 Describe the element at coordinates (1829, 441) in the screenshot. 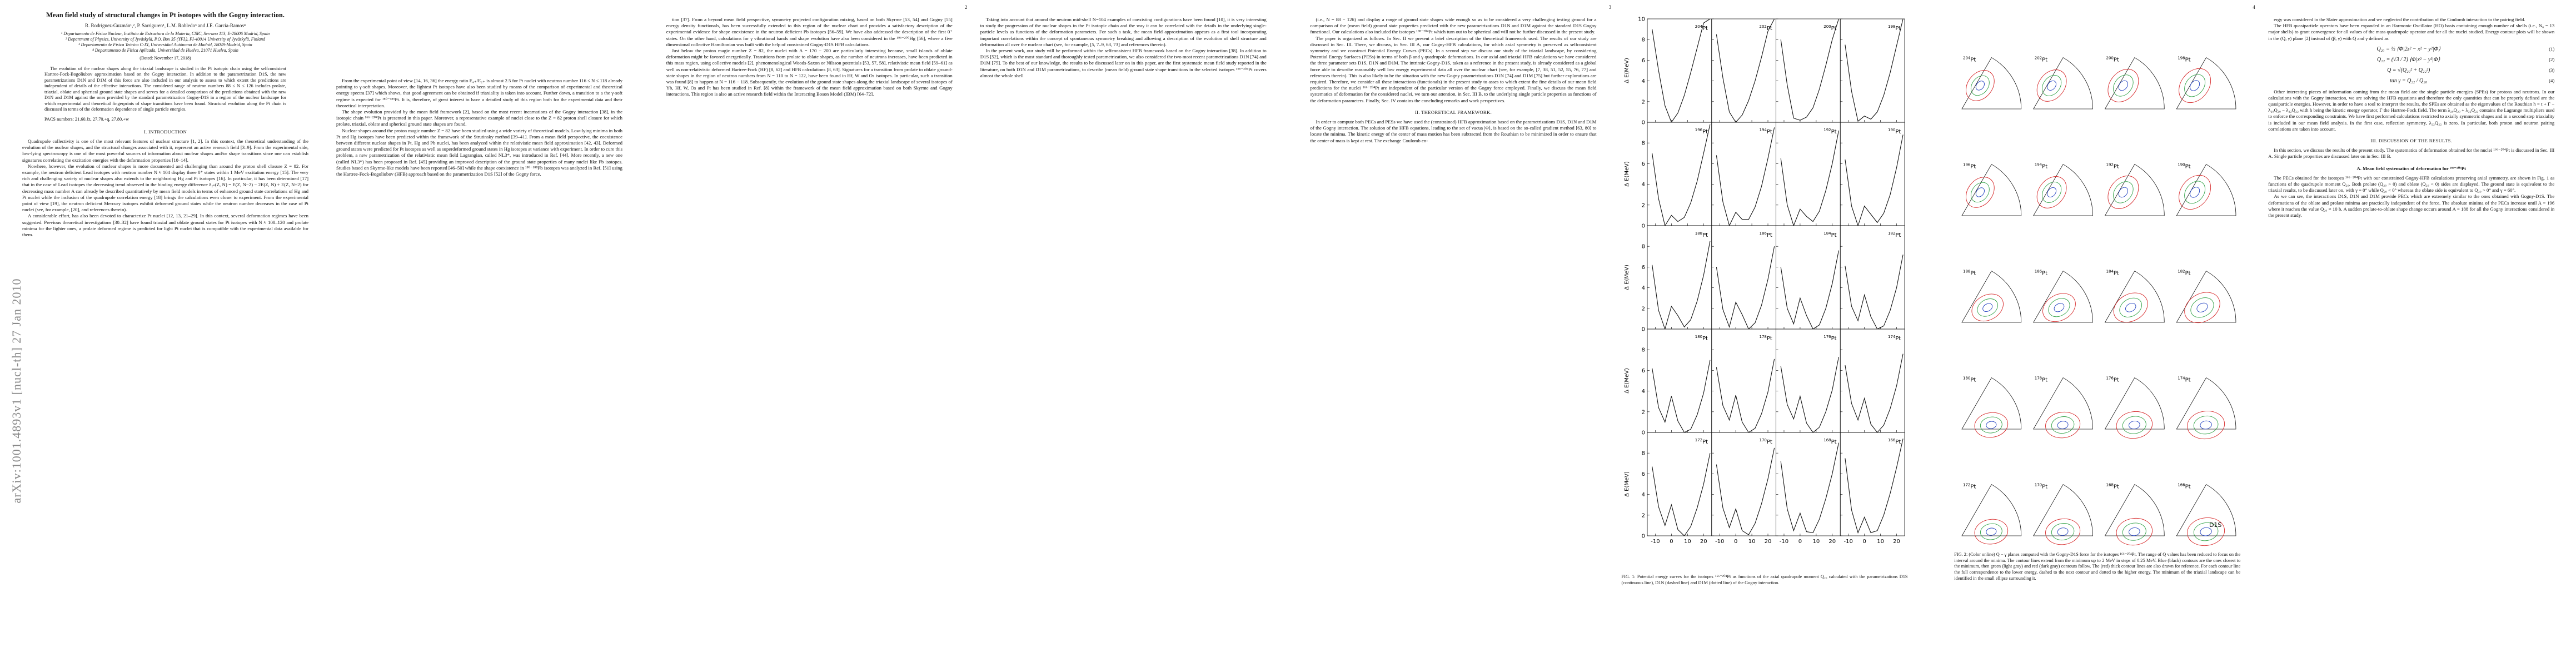

I see `isotope-label: 168Pt` at that location.